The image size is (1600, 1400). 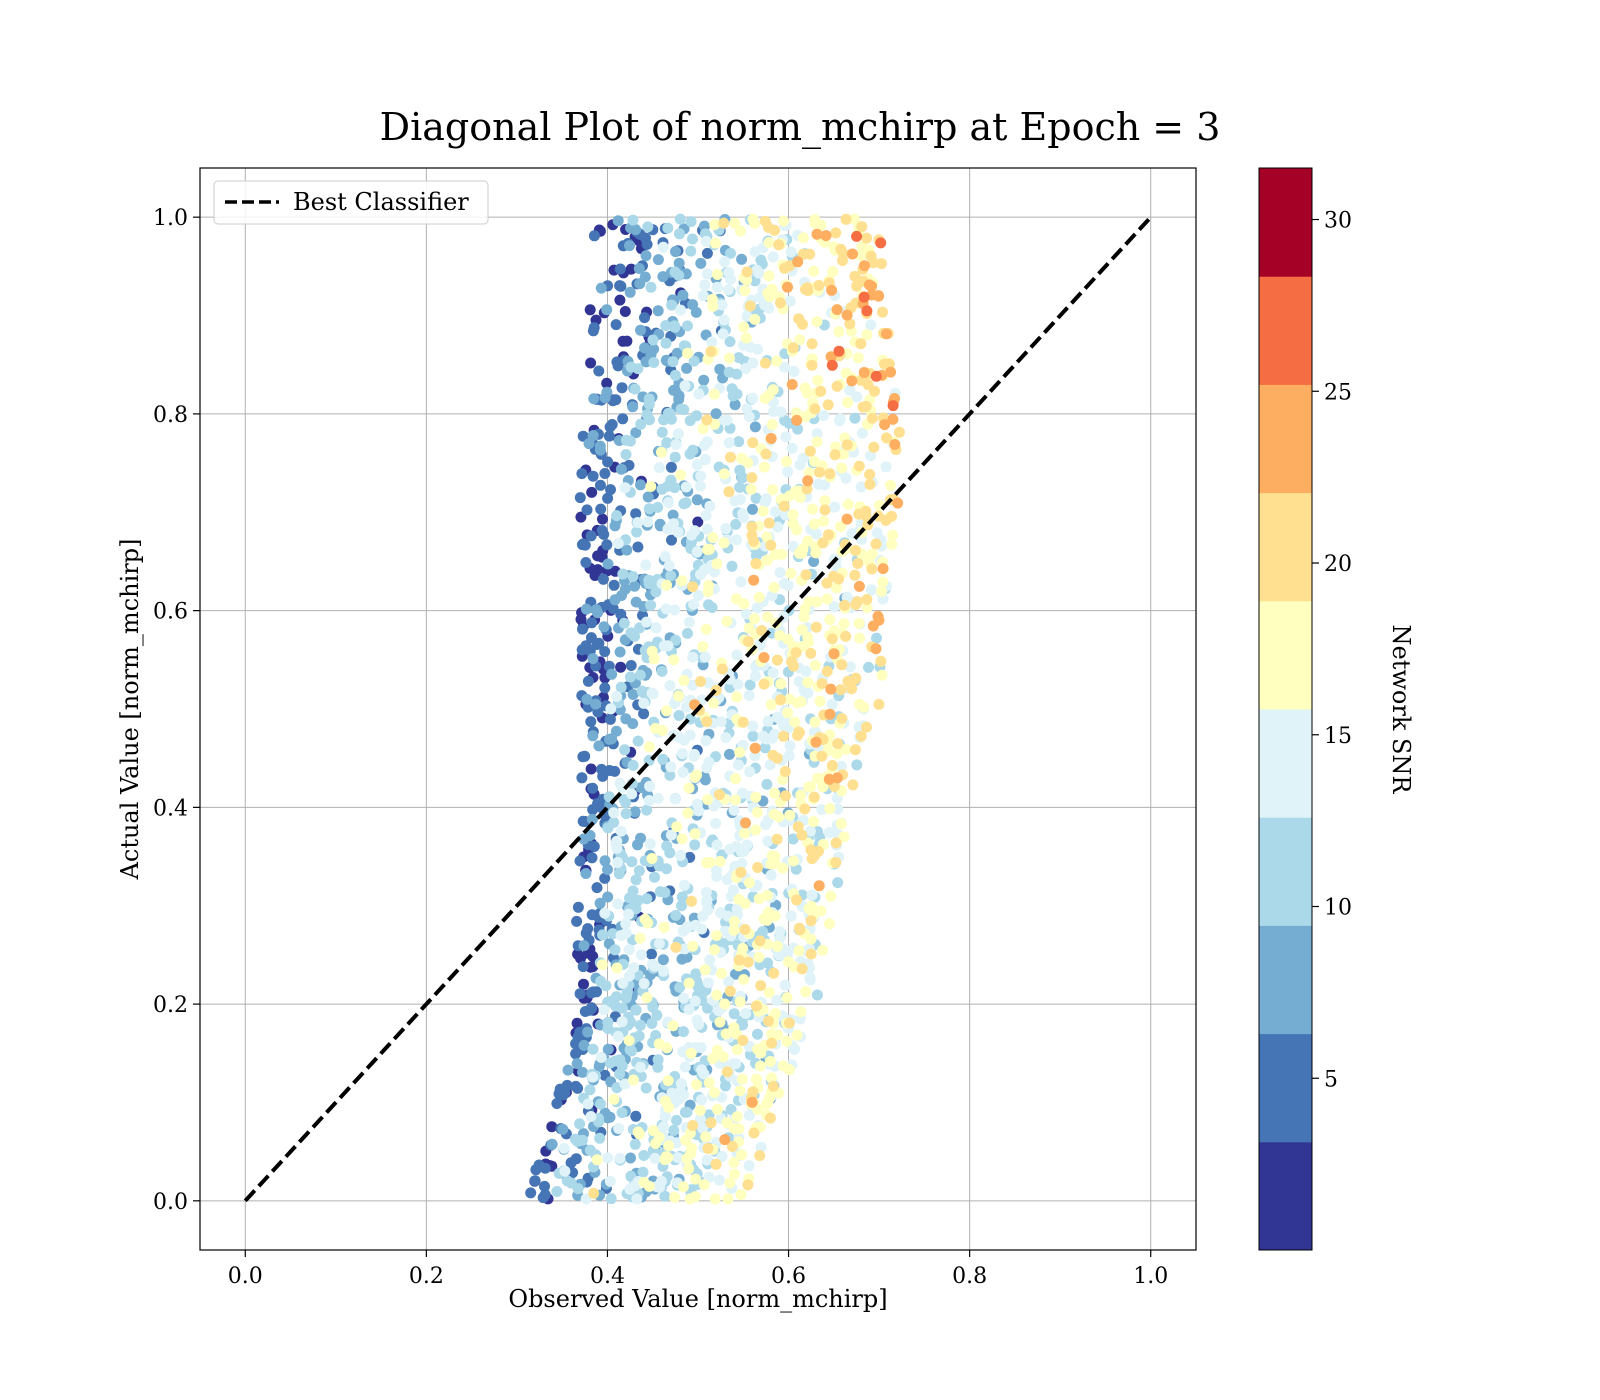 I want to click on y-tick-label: 0.8, so click(x=170, y=415).